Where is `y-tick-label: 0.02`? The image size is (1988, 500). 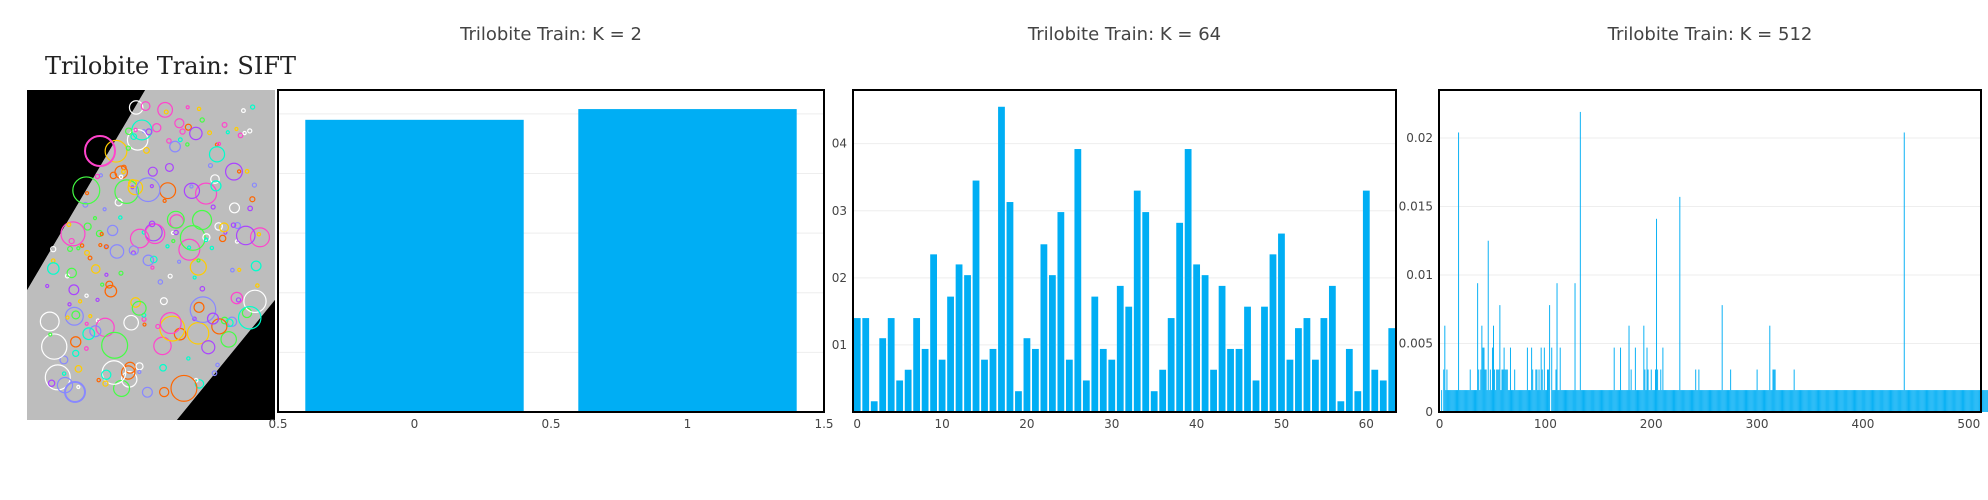
y-tick-label: 0.02 is located at coordinates (1419, 138).